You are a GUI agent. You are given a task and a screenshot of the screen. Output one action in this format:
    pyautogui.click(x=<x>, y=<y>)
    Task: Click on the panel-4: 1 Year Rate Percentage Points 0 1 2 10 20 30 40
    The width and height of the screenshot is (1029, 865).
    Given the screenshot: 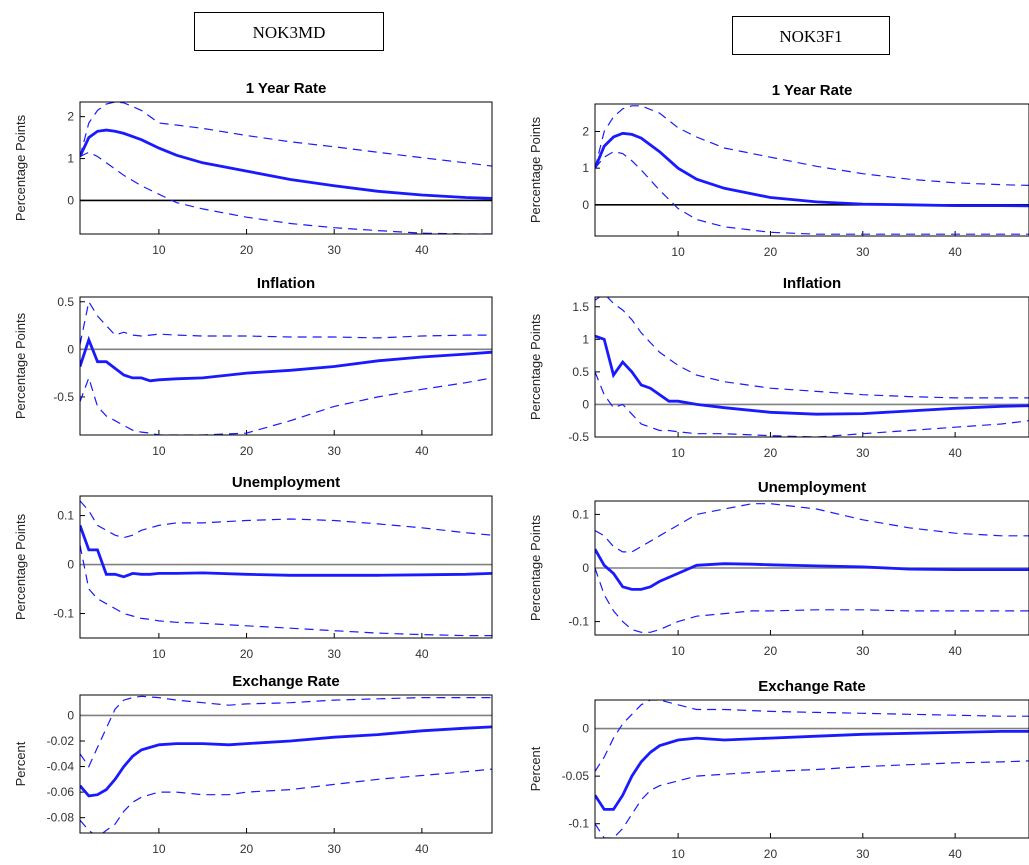 What is the action you would take?
    pyautogui.click(x=778, y=170)
    